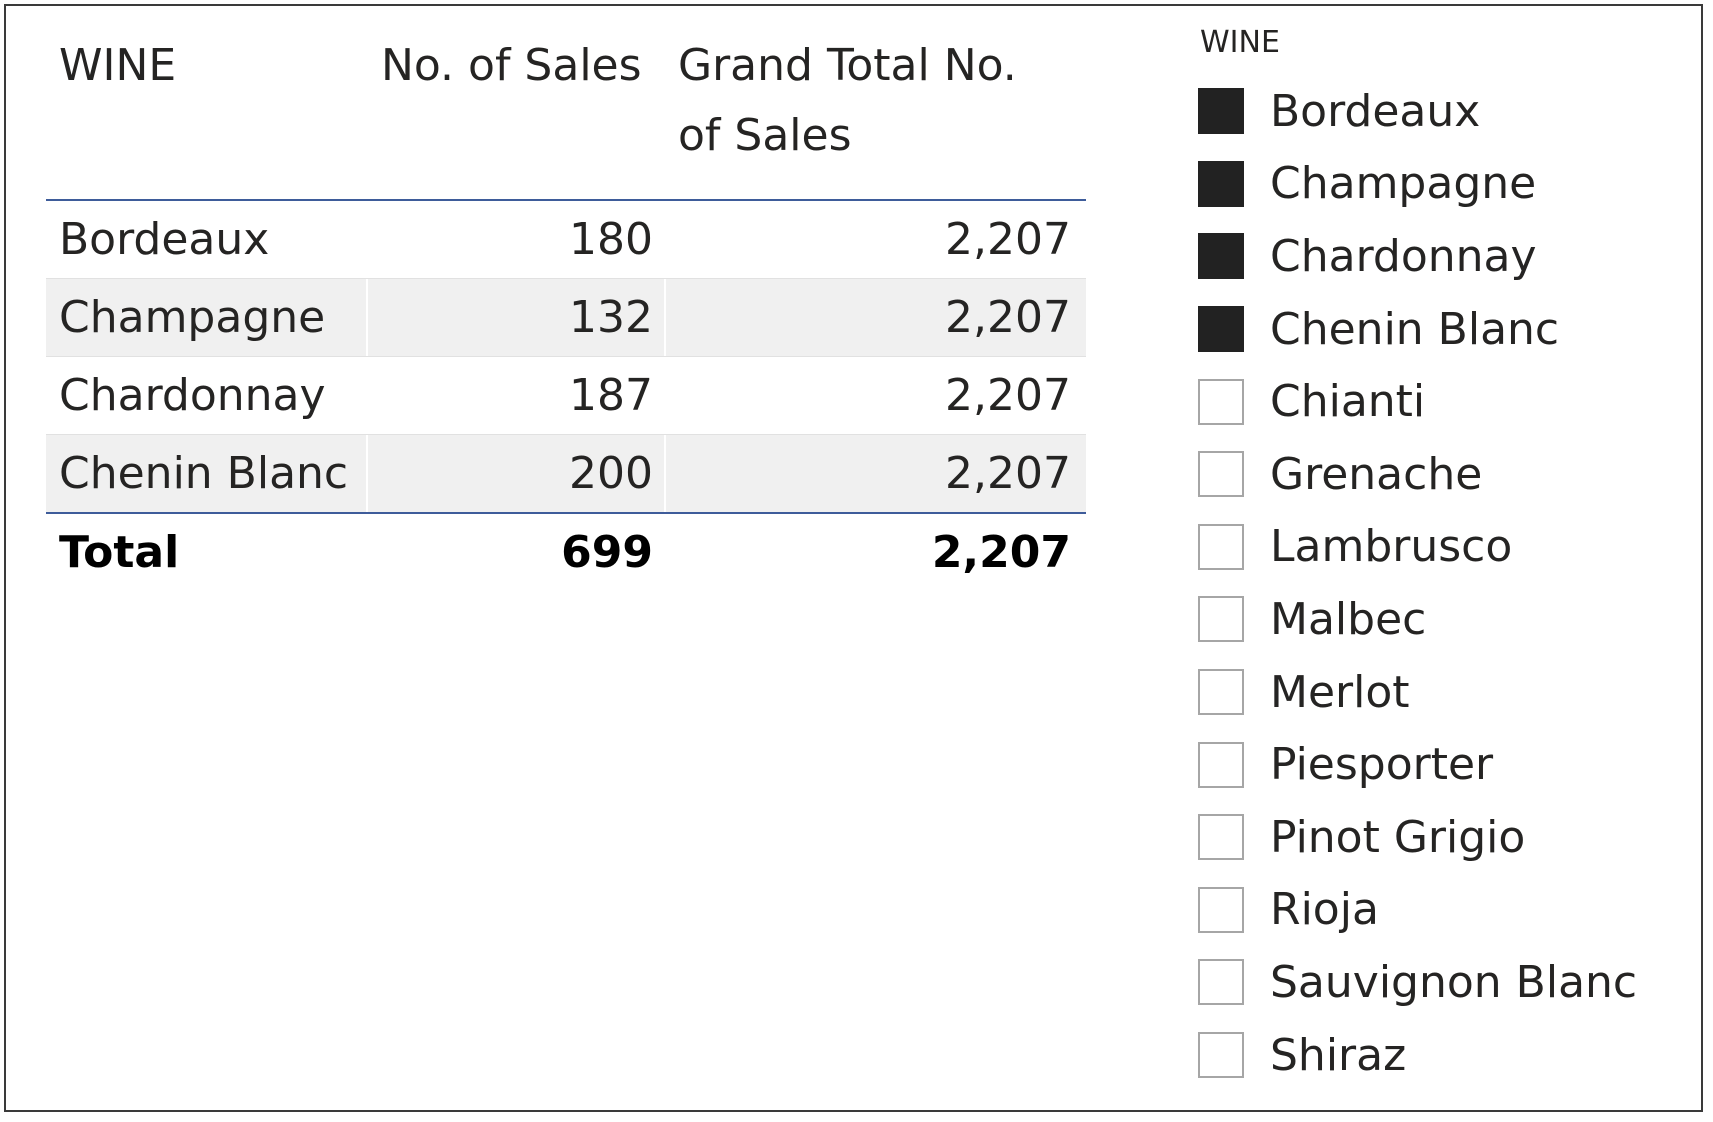 The width and height of the screenshot is (1713, 1122). I want to click on slicer-item: Piesporter, so click(1448, 764).